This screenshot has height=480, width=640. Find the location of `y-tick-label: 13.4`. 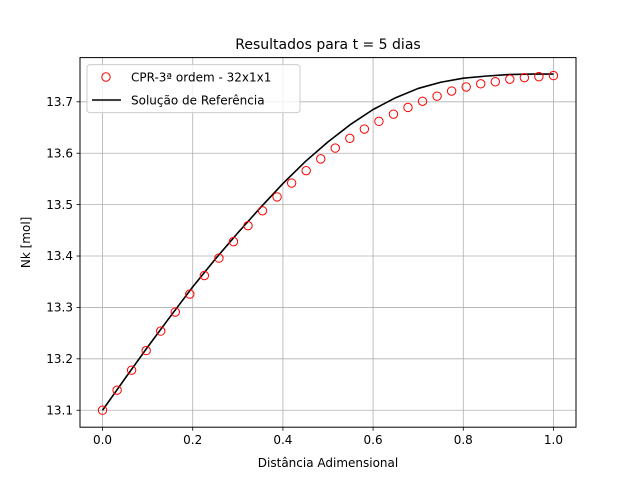

y-tick-label: 13.4 is located at coordinates (59, 256).